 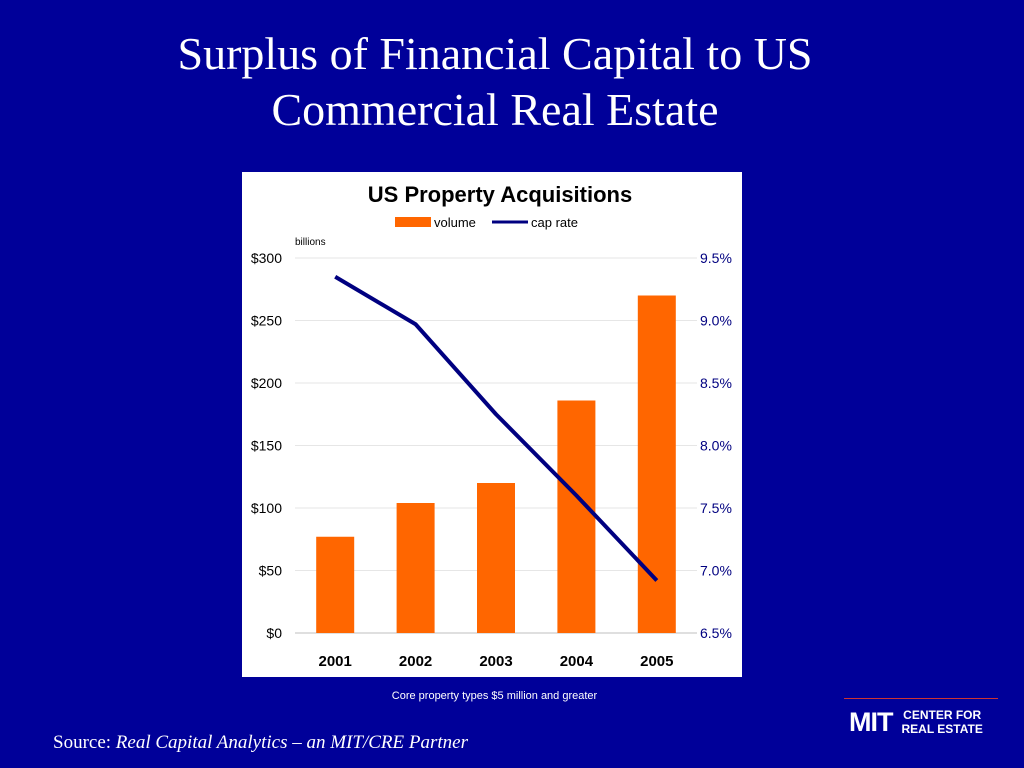 I want to click on slide-title-line-2: Commercial Real Estate, so click(x=495, y=109).